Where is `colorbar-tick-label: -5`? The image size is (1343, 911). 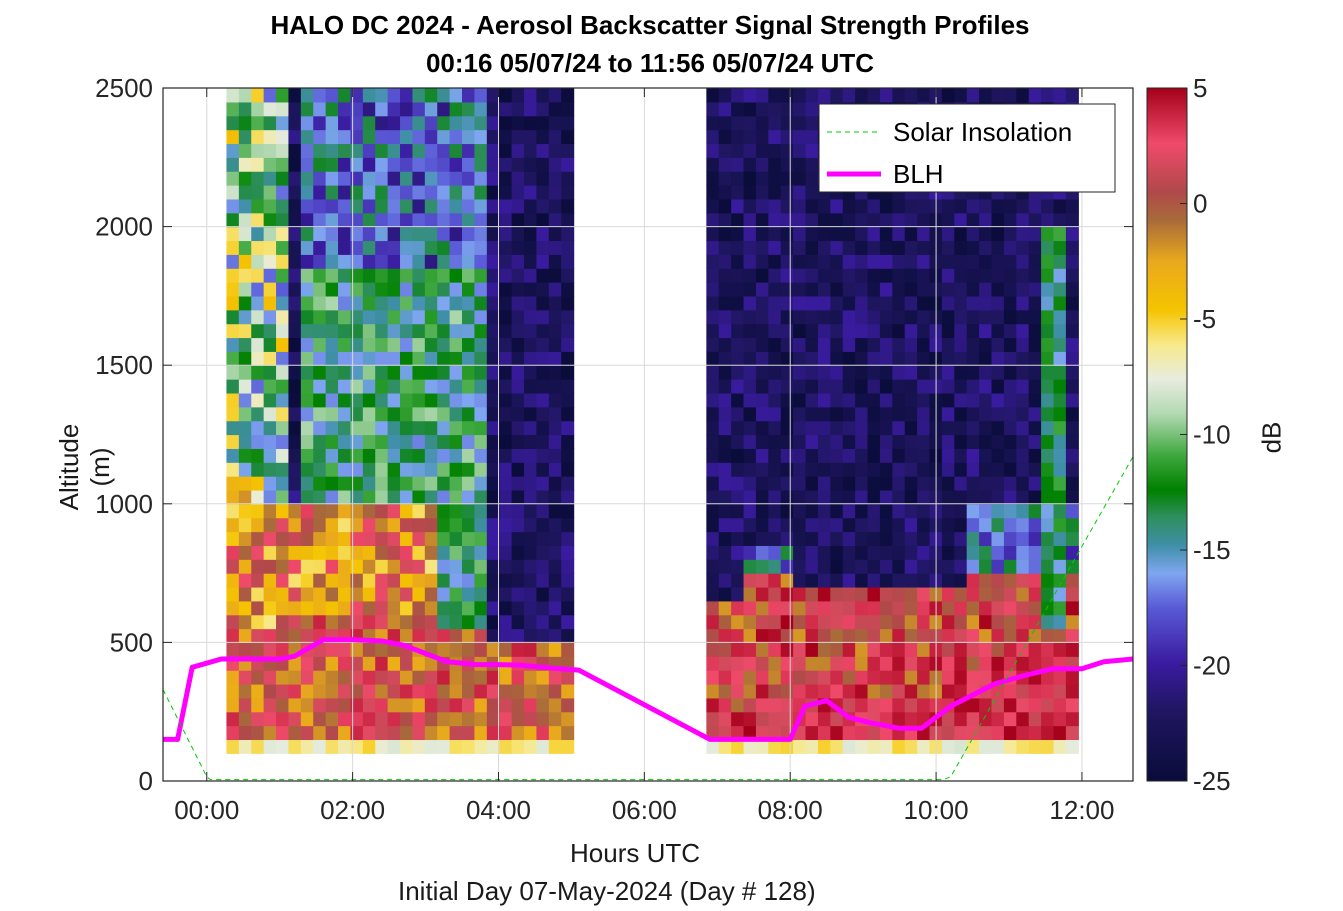 colorbar-tick-label: -5 is located at coordinates (1204, 319).